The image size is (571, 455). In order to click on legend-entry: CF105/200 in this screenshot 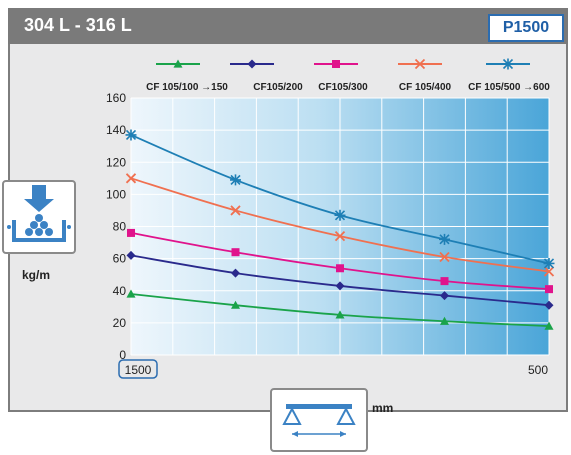, I will do `click(266, 76)`.